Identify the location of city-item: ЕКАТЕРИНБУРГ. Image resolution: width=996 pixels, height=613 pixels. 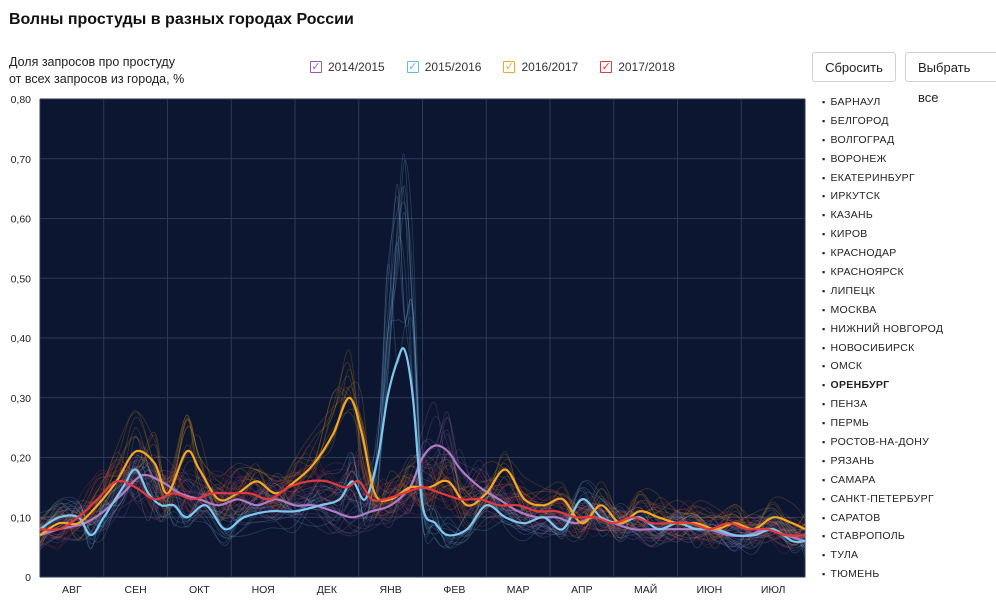
(882, 178).